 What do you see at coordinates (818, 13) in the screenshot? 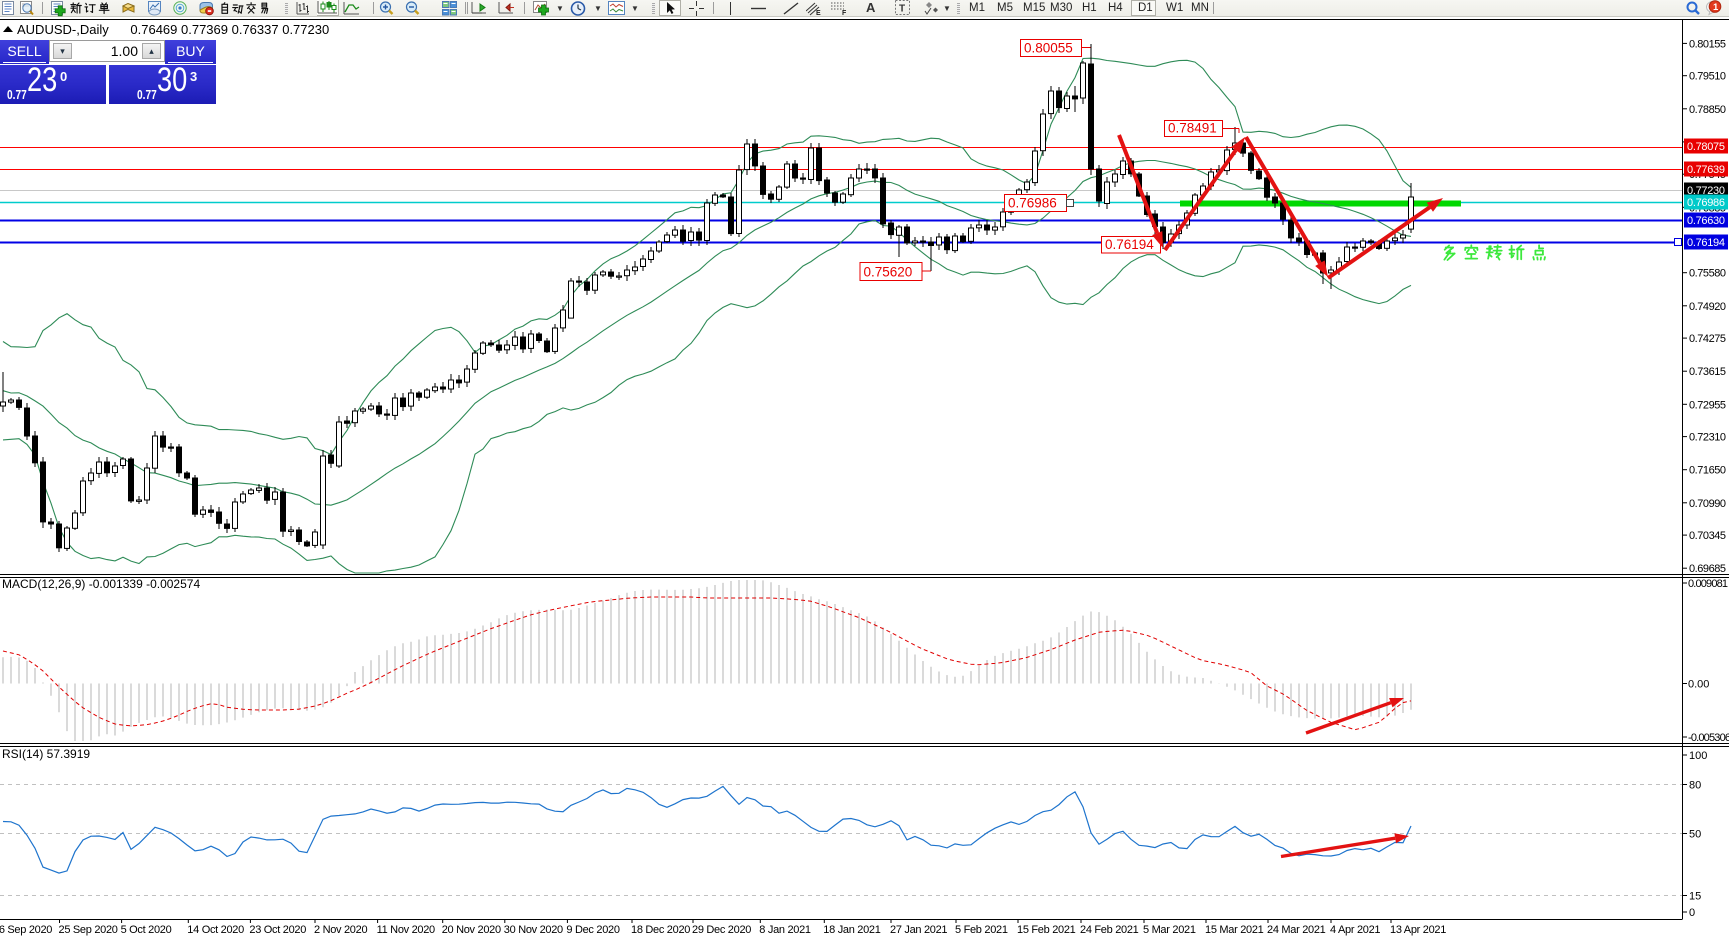
I see `svg-text: E` at bounding box center [818, 13].